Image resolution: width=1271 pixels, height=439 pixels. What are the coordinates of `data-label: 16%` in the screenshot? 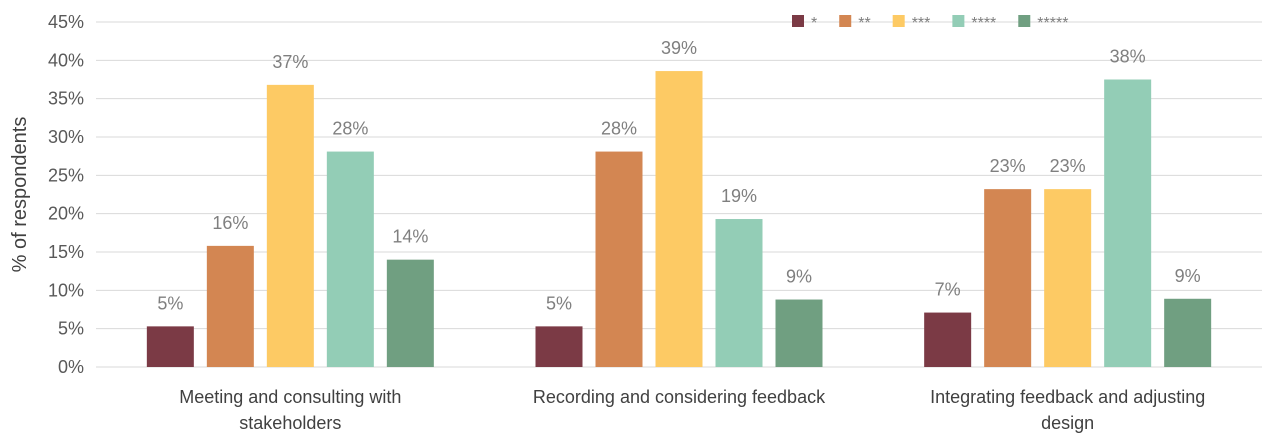 It's located at (230, 223).